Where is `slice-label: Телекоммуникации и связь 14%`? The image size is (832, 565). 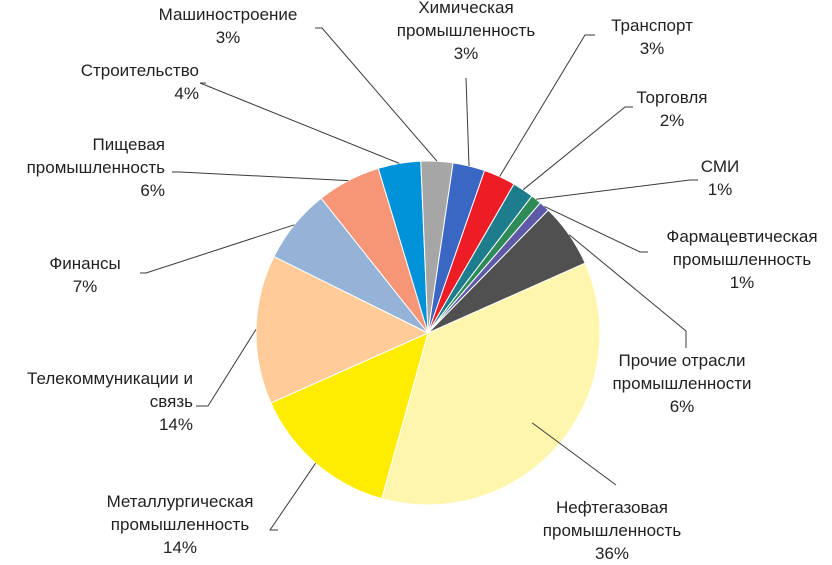
slice-label: Телекоммуникации и связь 14% is located at coordinates (110, 401).